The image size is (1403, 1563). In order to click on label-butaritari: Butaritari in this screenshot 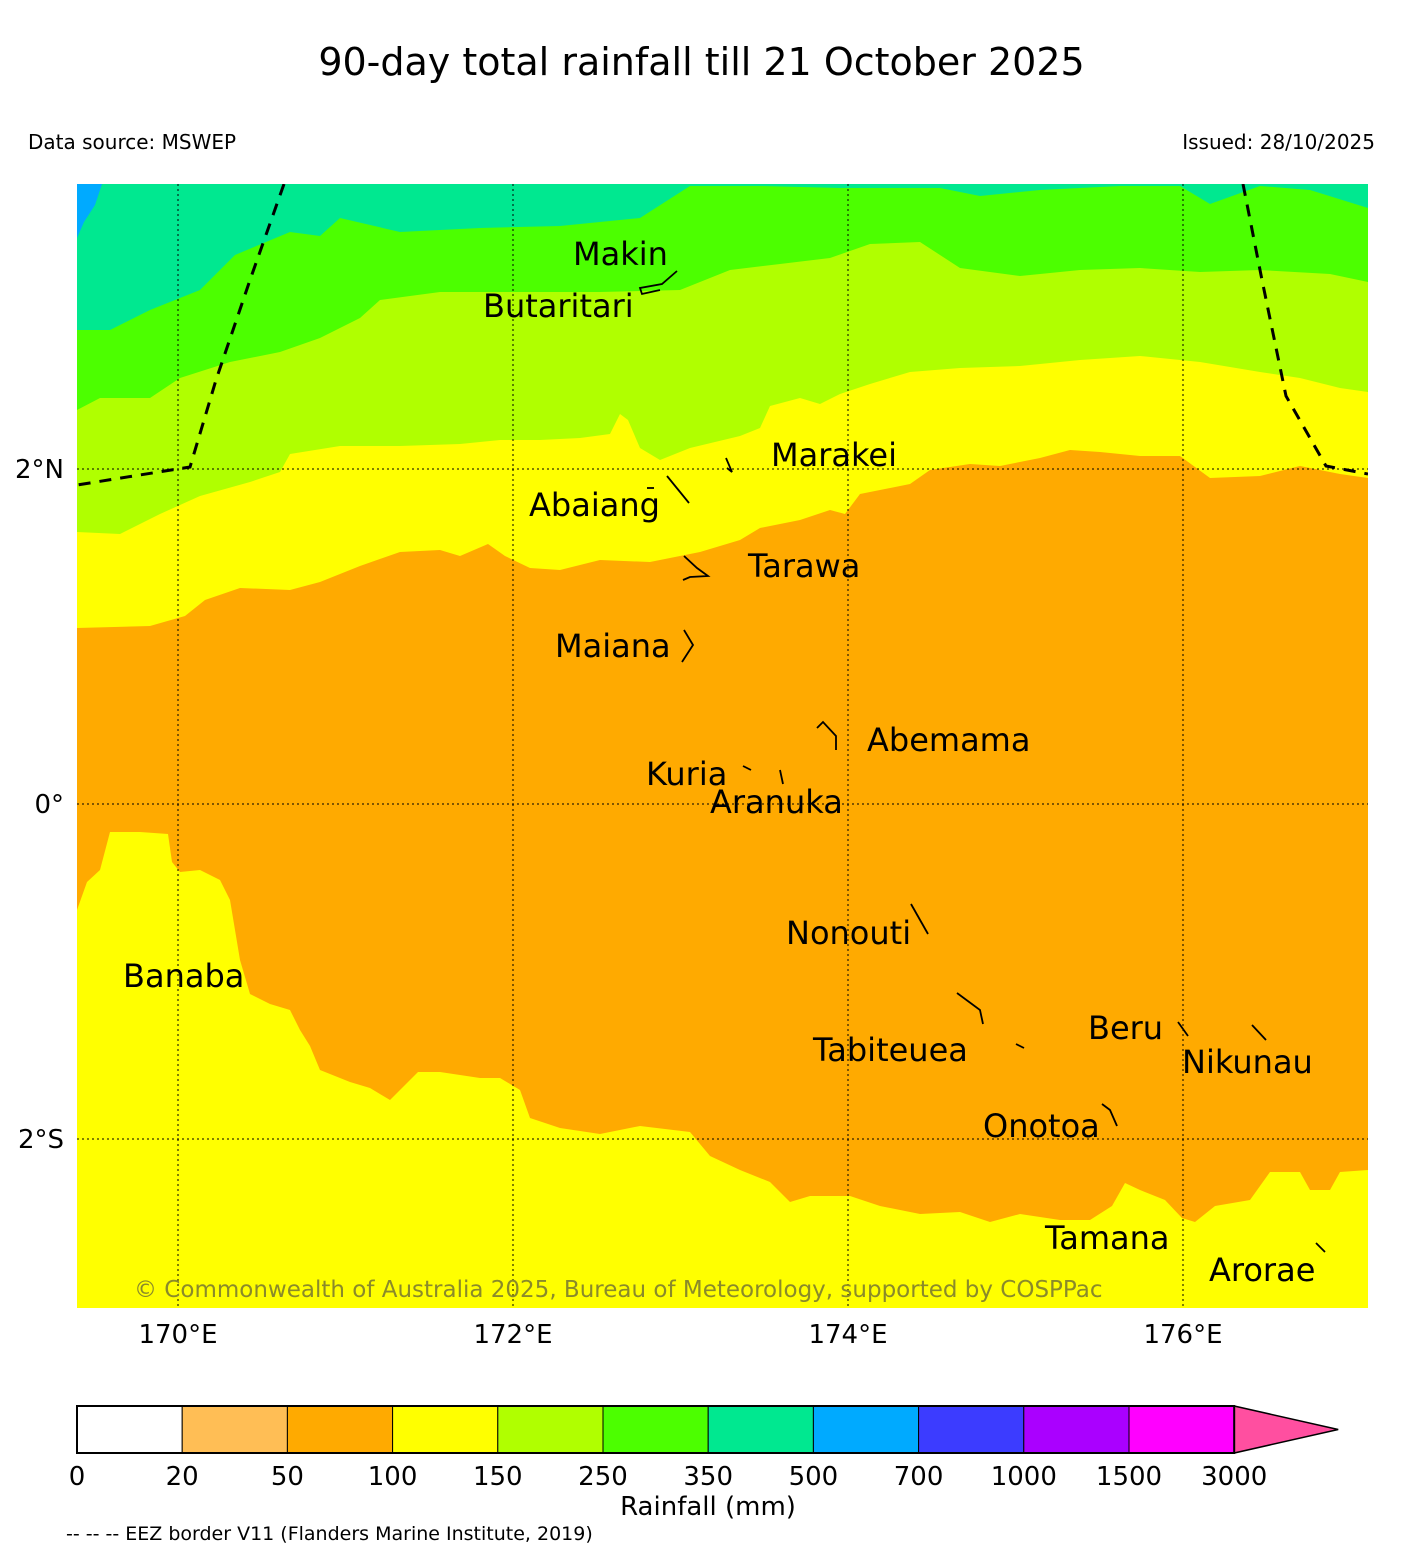, I will do `click(558, 306)`.